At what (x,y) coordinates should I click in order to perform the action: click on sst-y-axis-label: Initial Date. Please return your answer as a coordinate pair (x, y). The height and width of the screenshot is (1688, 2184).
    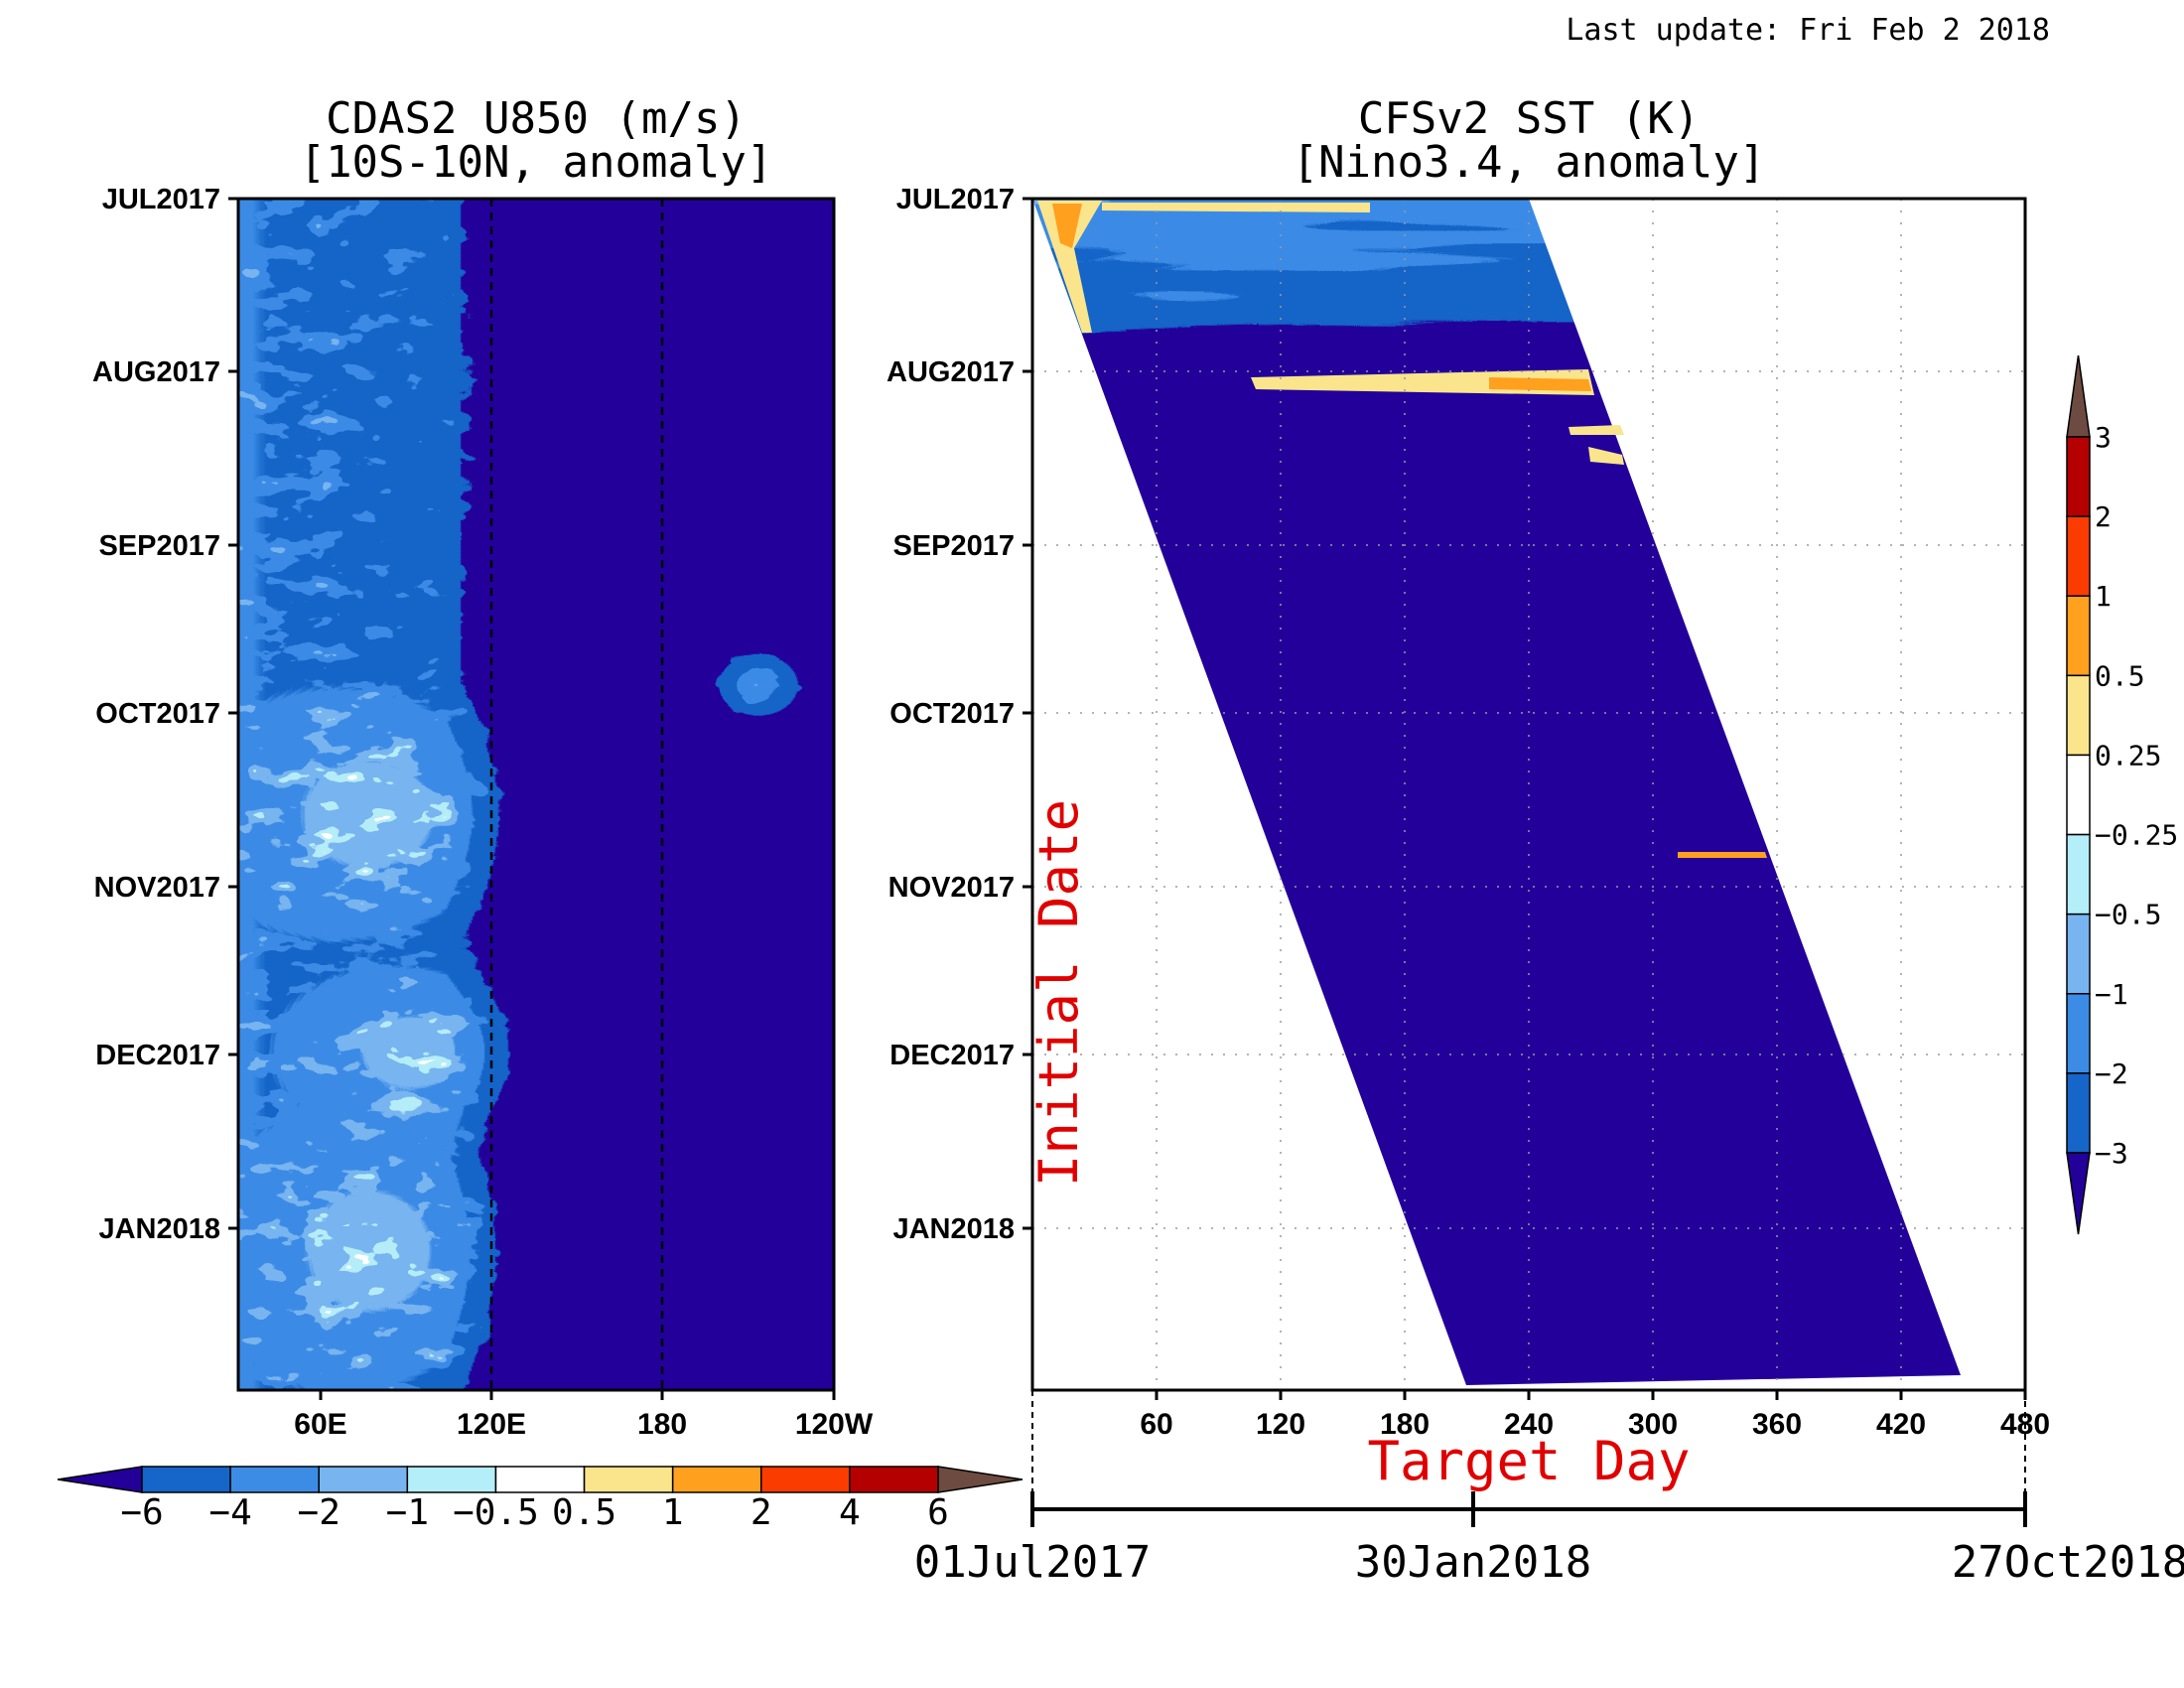
    Looking at the image, I should click on (1058, 993).